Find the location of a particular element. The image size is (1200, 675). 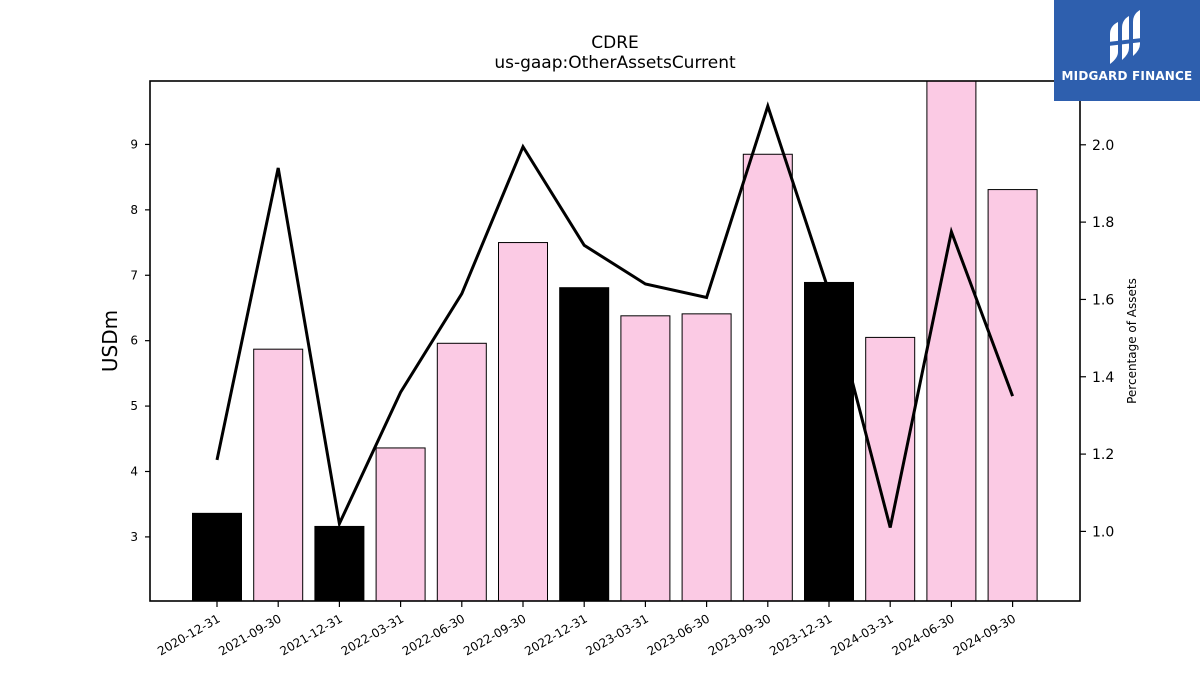

x-tick-label: 2023-03-31 is located at coordinates (616, 634).